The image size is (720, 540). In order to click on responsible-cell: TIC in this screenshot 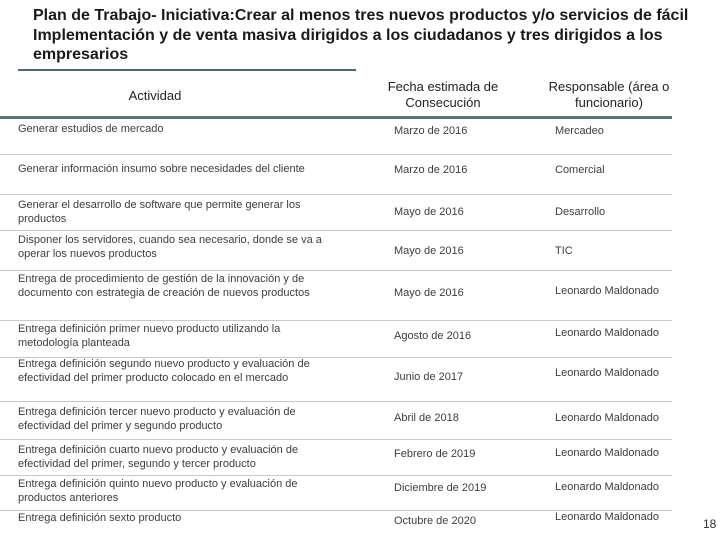, I will do `click(564, 251)`.